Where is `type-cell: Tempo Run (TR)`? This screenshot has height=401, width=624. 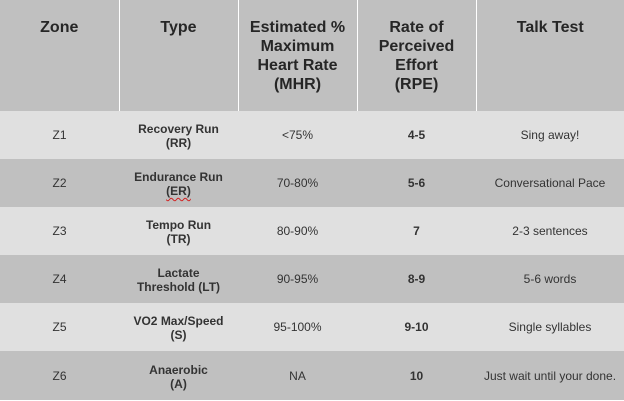
type-cell: Tempo Run (TR) is located at coordinates (178, 231).